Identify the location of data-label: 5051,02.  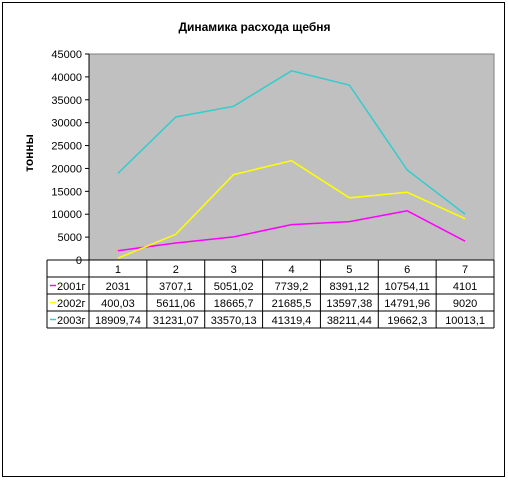
(234, 287).